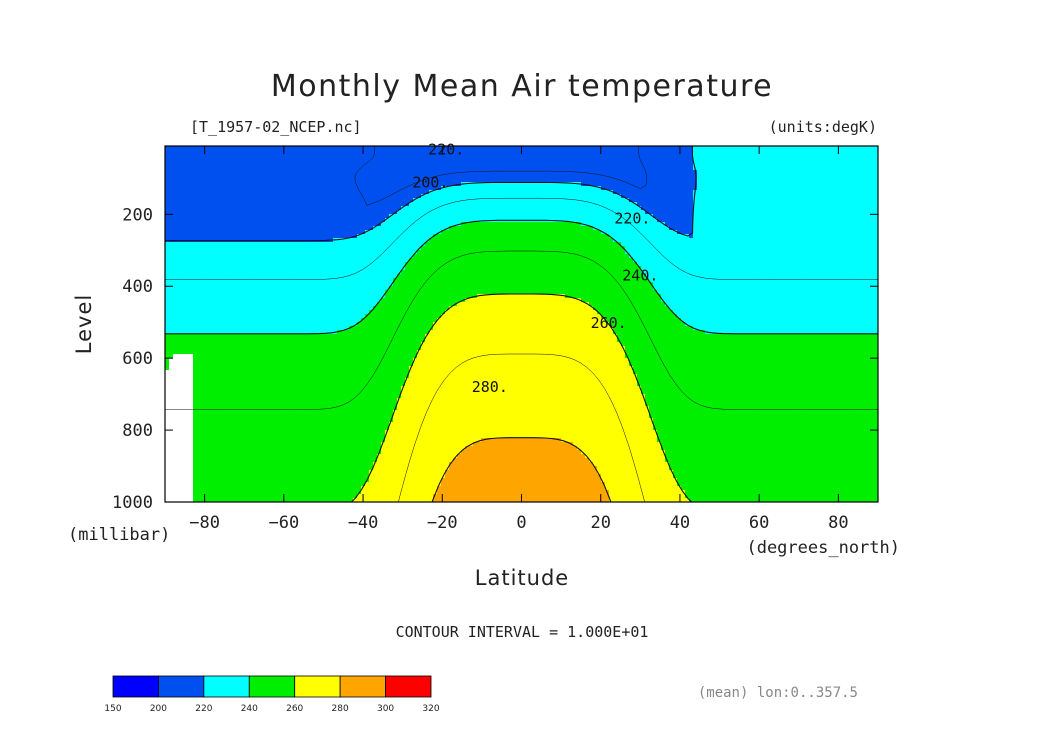  I want to click on colorbar-swatch, so click(272, 686).